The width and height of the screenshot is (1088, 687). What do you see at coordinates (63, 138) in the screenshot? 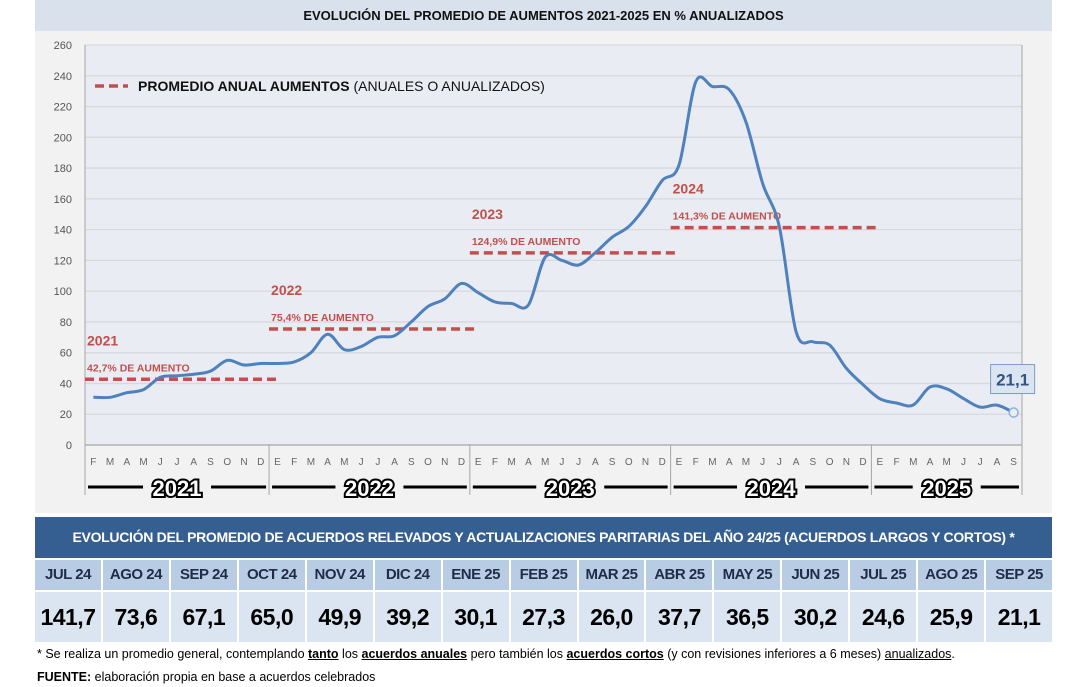
I see `y-tick-label: 200` at bounding box center [63, 138].